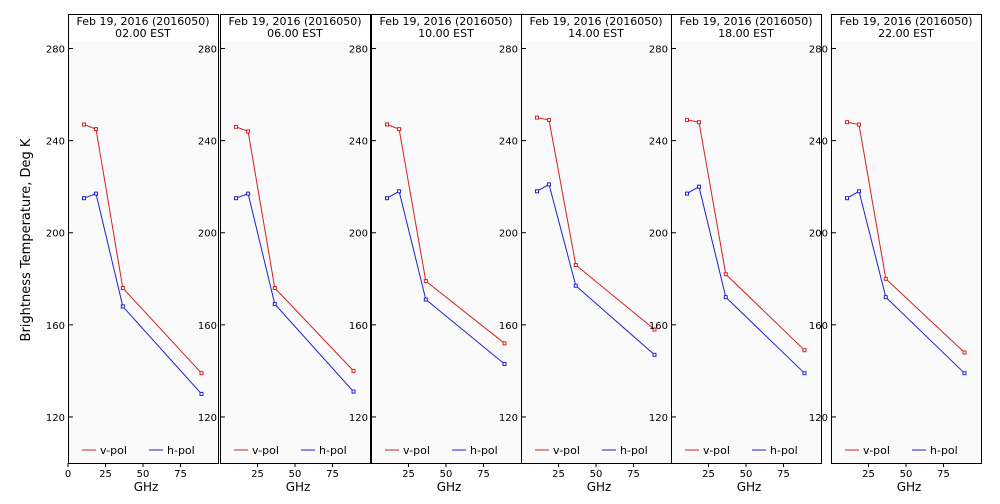  What do you see at coordinates (26, 239) in the screenshot?
I see `y-axis-label: Brightness Temperature, Deg K` at bounding box center [26, 239].